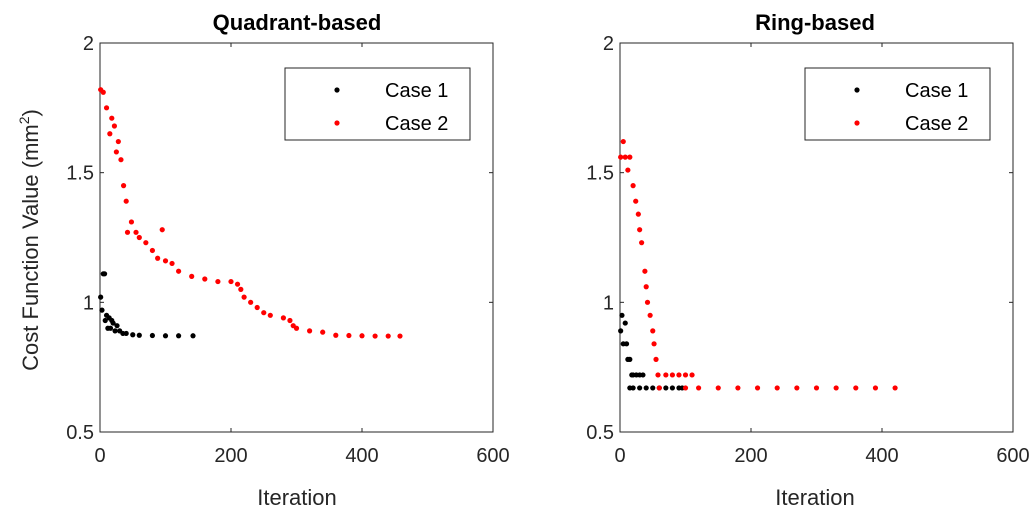  Describe the element at coordinates (297, 22) in the screenshot. I see `chart-title: Quadrant-based` at that location.